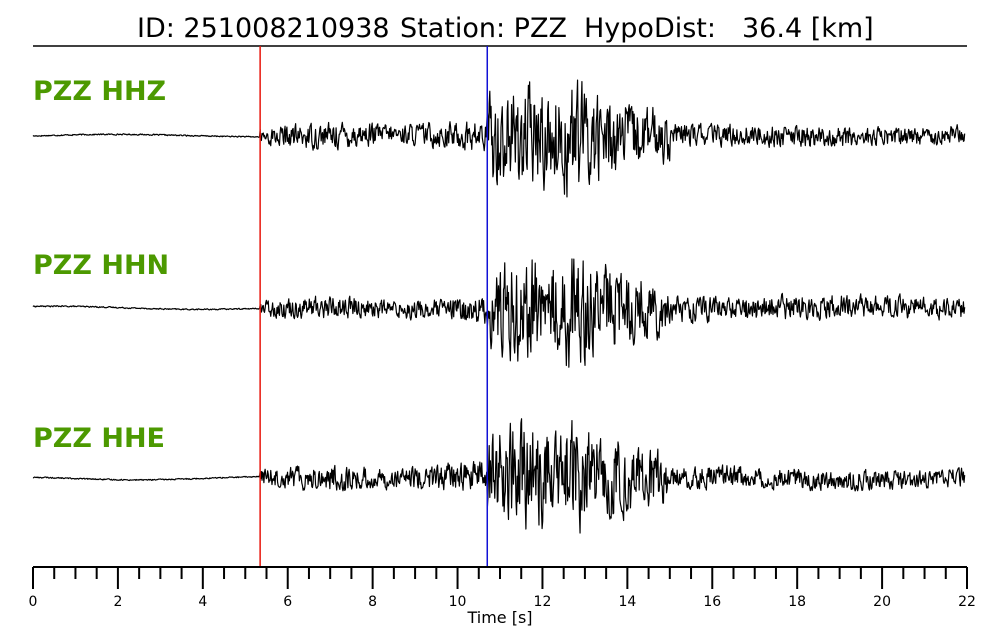 The height and width of the screenshot is (640, 1000). I want to click on chart-title-hypodist-label: HypoDist:, so click(650, 28).